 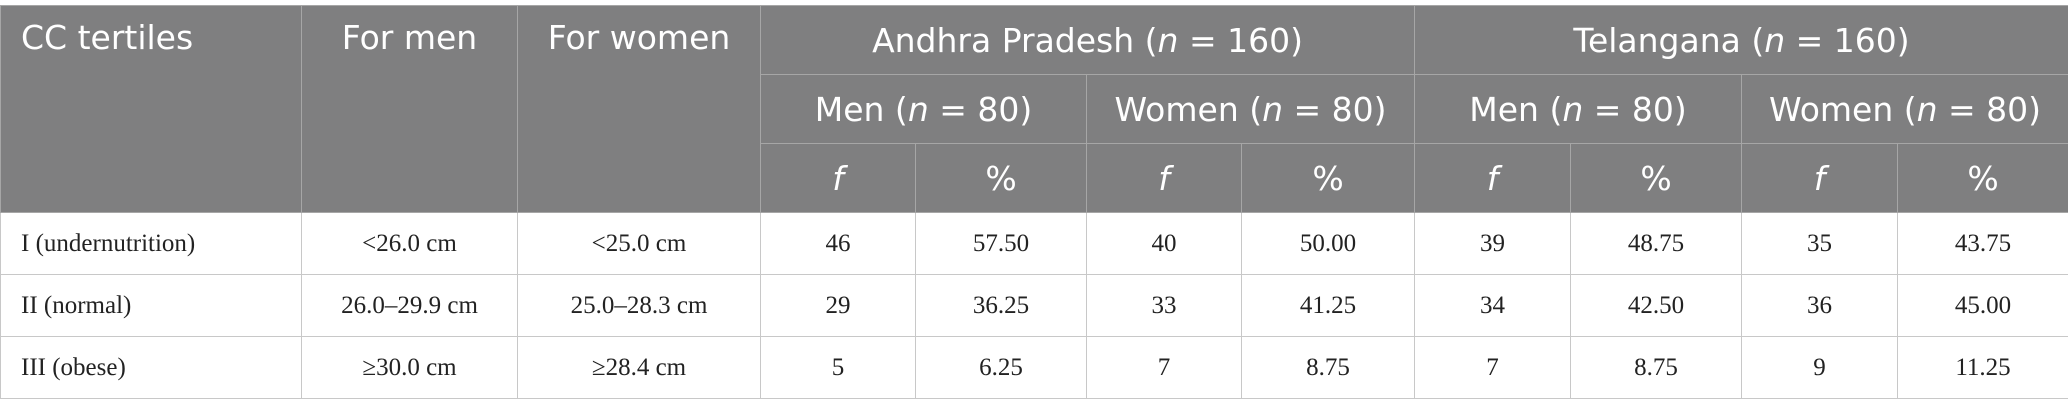 What do you see at coordinates (838, 243) in the screenshot?
I see `table-cell: 46` at bounding box center [838, 243].